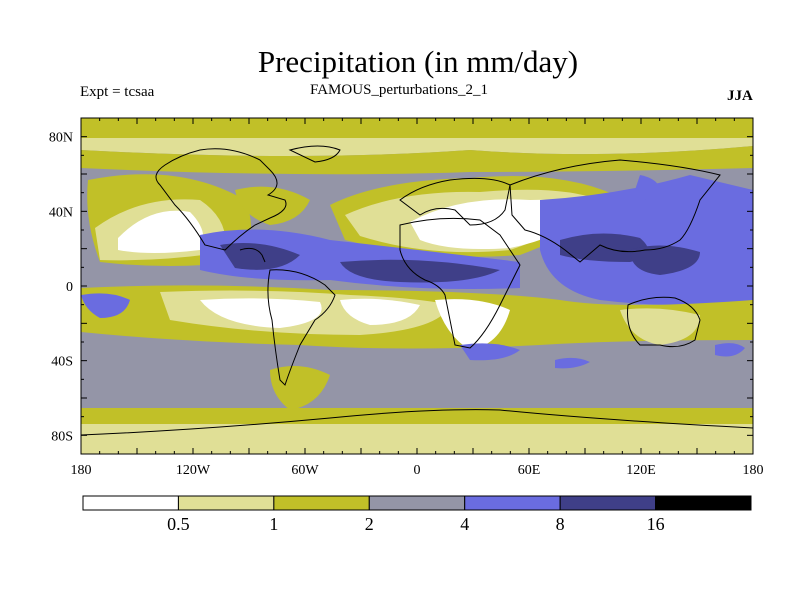  What do you see at coordinates (604, 247) in the screenshot?
I see `bay-of-bengal-very-heavy` at bounding box center [604, 247].